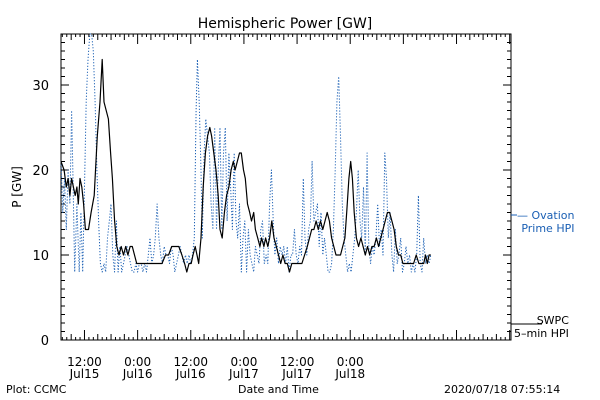 Image resolution: width=600 pixels, height=400 pixels. What do you see at coordinates (349, 374) in the screenshot?
I see `x-tick-date-label: Jul18` at bounding box center [349, 374].